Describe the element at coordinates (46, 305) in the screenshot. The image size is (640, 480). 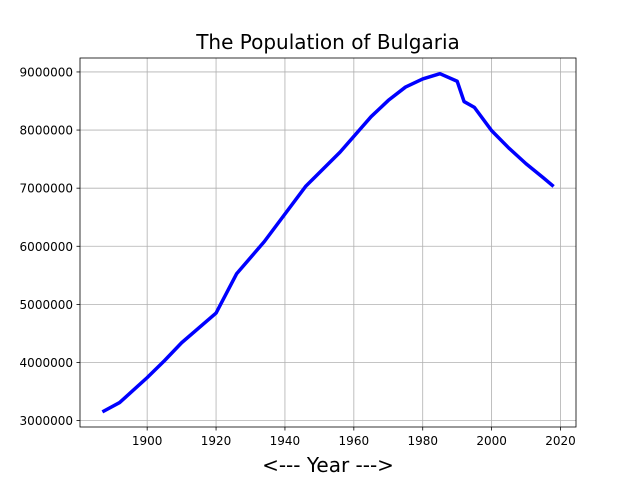
I see `y-tick-label: 5000000` at that location.